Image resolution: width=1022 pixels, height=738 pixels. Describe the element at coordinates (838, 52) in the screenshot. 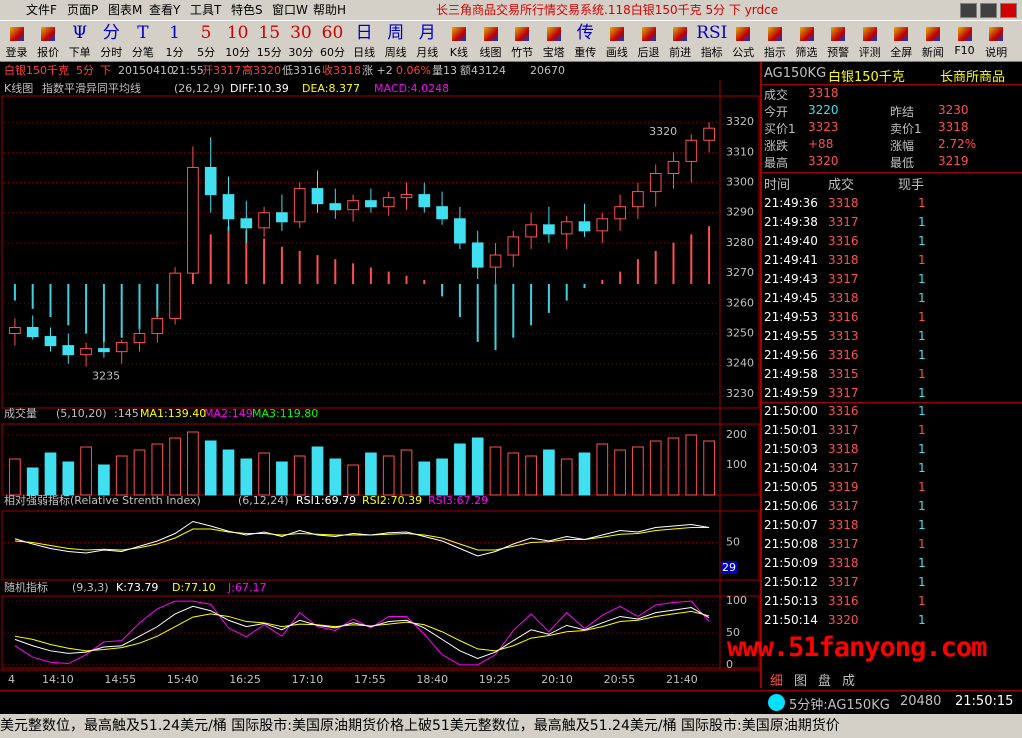

I see `toolbar-label: 预警` at that location.